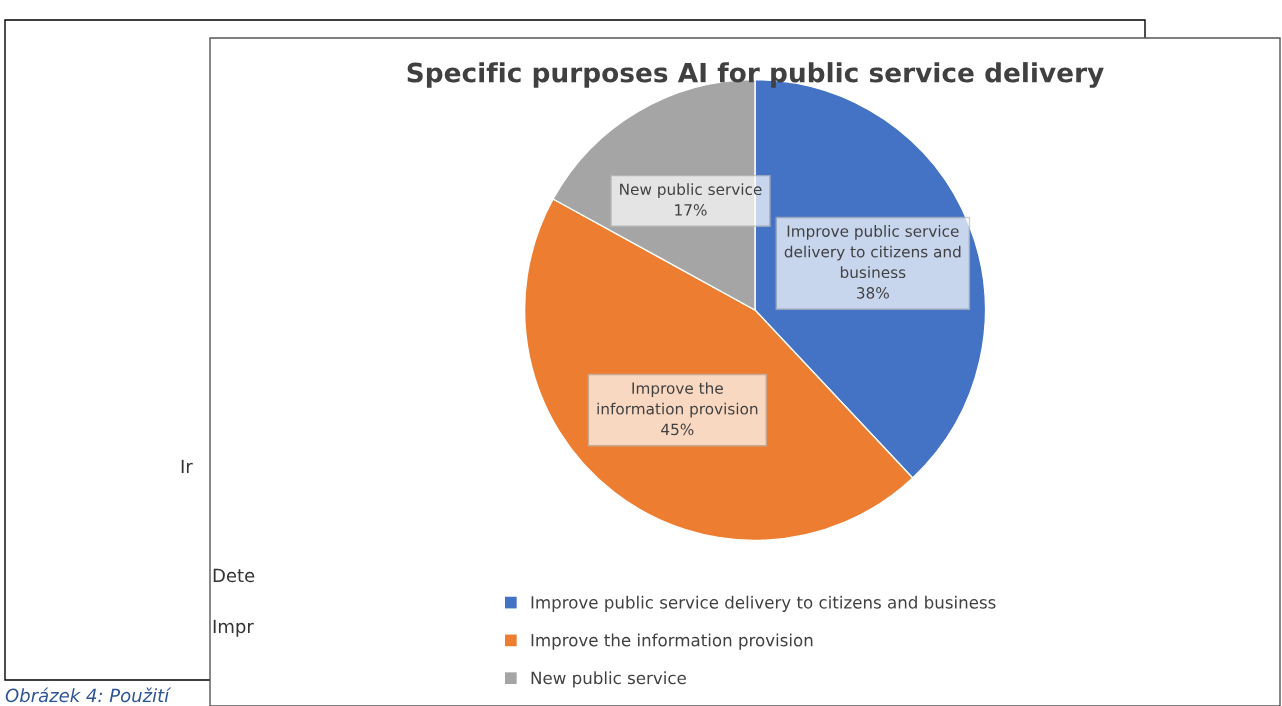  Describe the element at coordinates (691, 199) in the screenshot. I see `data-label: New public service 17%` at that location.